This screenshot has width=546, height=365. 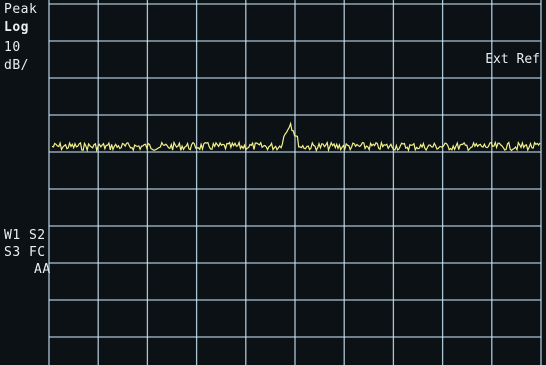 What do you see at coordinates (25, 252) in the screenshot?
I see `trace-flags-line-2: S3 FC` at bounding box center [25, 252].